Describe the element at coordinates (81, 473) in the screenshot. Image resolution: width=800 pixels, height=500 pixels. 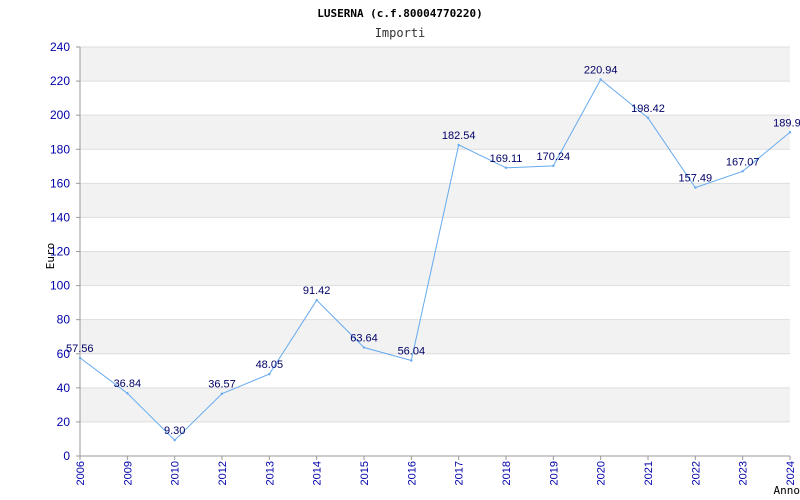
I see `x-tick-label: 2006` at that location.